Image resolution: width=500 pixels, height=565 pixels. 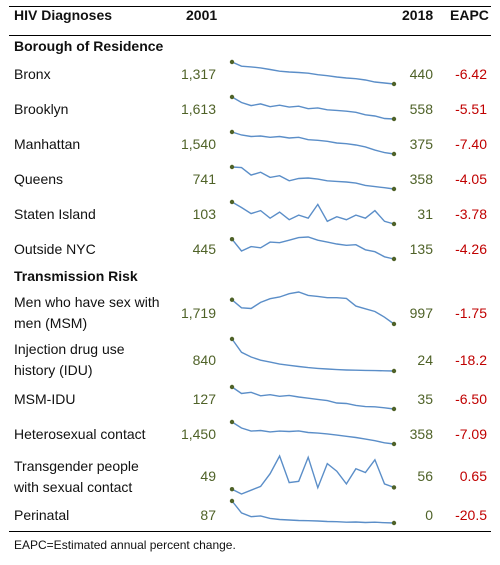 I want to click on section-borough: Borough of Residence, so click(x=89, y=46).